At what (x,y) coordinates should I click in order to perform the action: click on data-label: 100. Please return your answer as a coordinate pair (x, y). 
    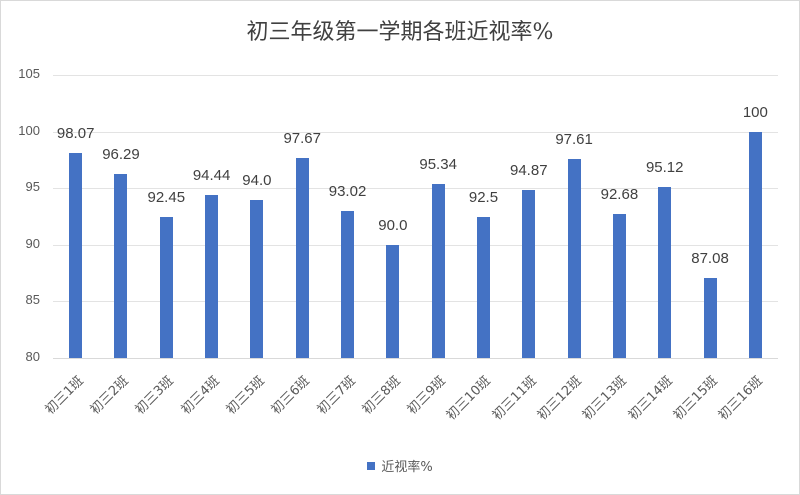
    Looking at the image, I should click on (755, 112).